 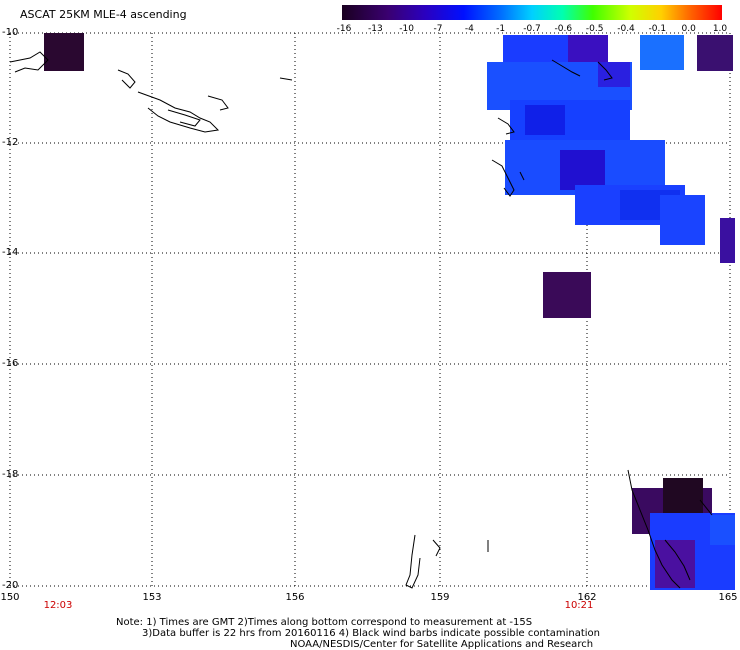 What do you see at coordinates (375, 29) in the screenshot?
I see `colorbar-label: -13` at bounding box center [375, 29].